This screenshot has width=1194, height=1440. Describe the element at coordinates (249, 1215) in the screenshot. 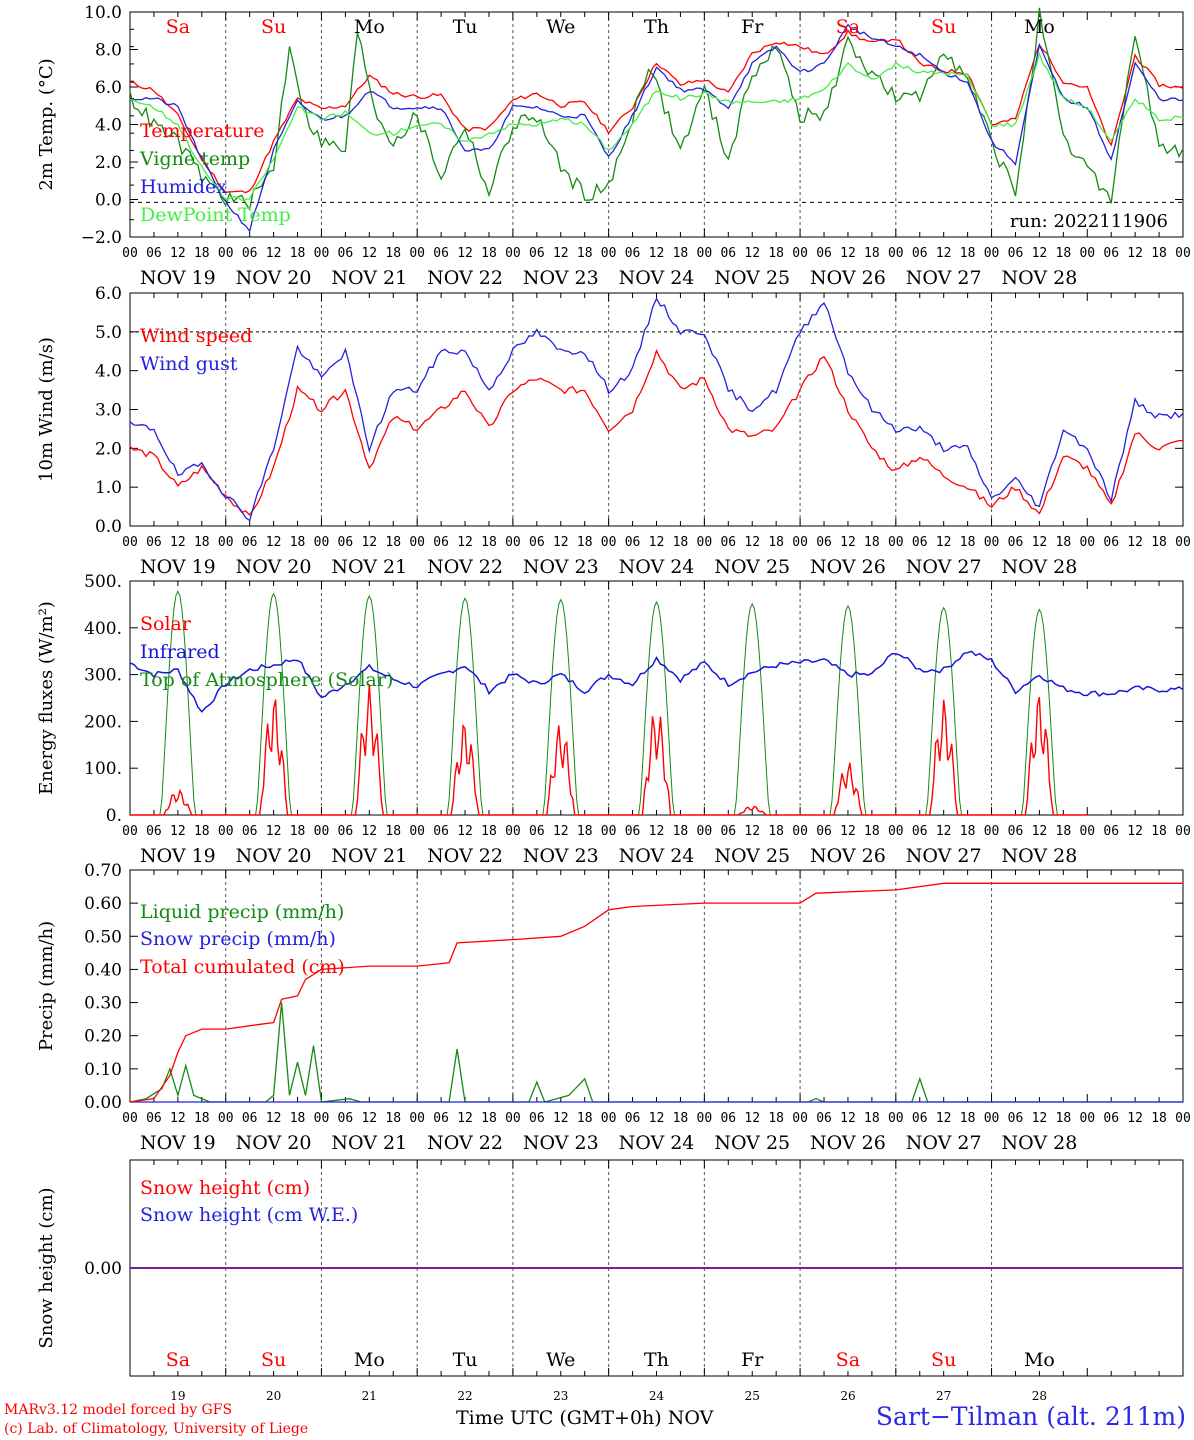

I see `legend-entry: Snow height (cm W.E.)` at that location.